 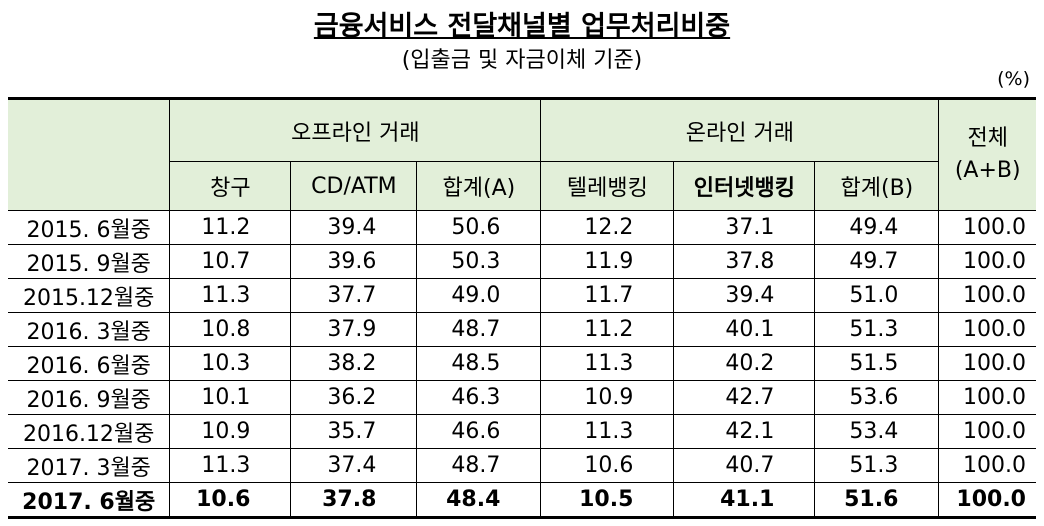 I want to click on data-row: 2017. 3월중 11.3 37.4 48.7 10.6 40.7 51.3 100.0, so click(x=522, y=465).